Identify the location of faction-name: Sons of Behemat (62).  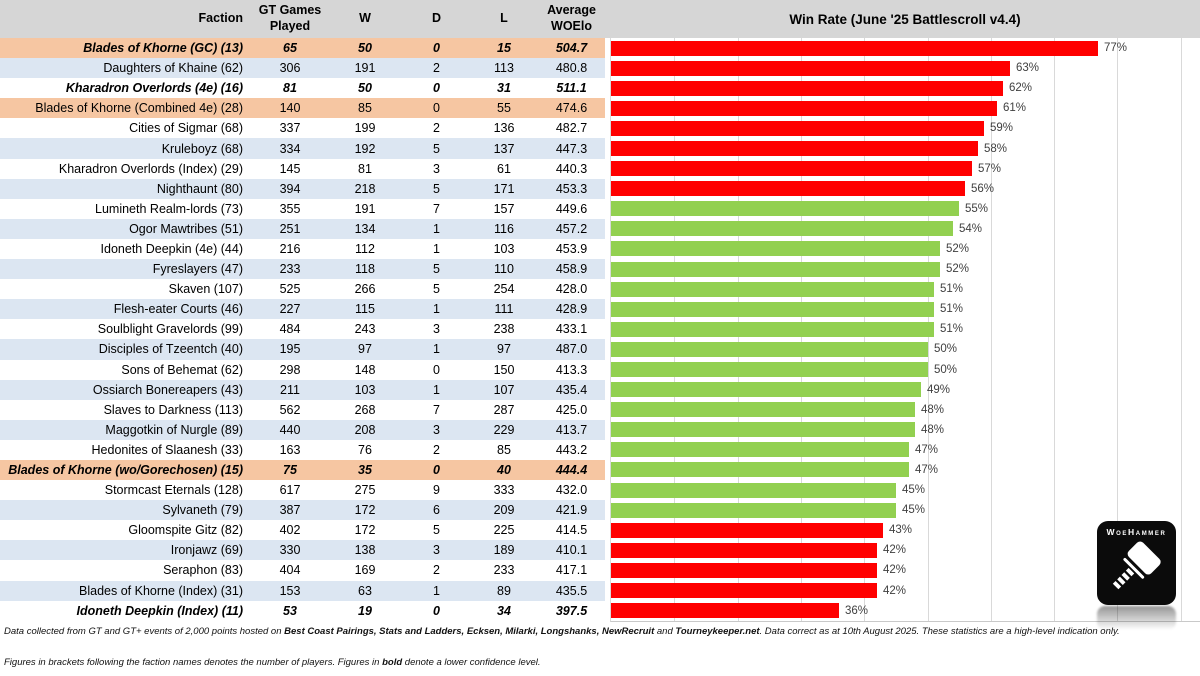
(182, 369).